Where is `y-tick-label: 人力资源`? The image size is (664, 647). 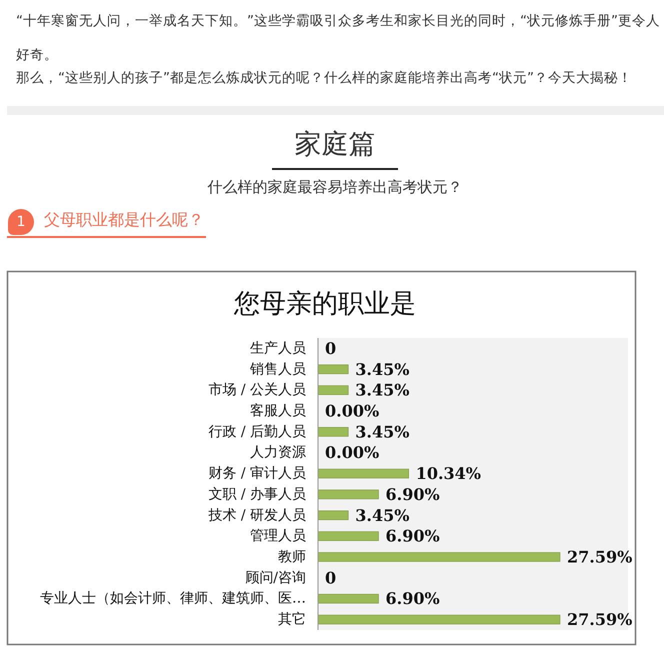
y-tick-label: 人力资源 is located at coordinates (278, 452).